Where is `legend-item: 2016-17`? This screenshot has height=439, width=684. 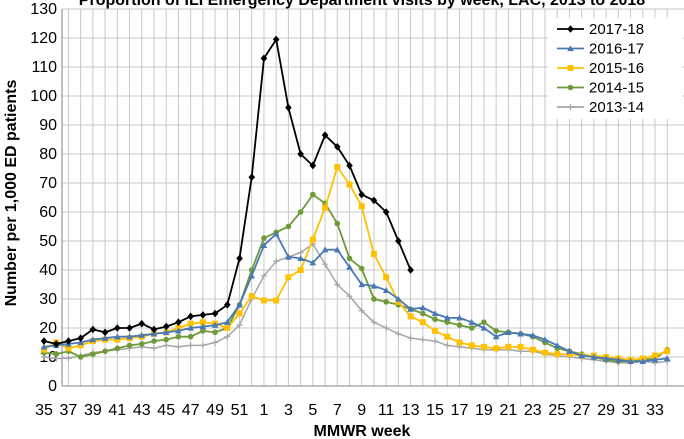
legend-item: 2016-17 is located at coordinates (600, 49).